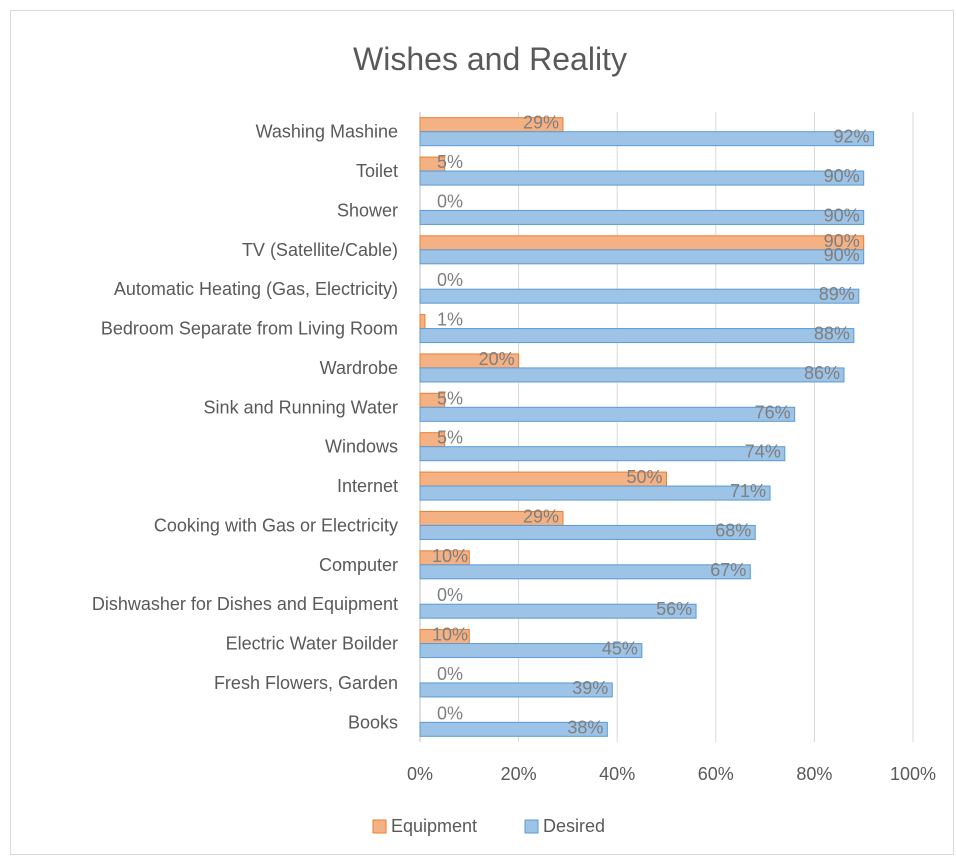 This screenshot has width=956, height=857. Describe the element at coordinates (617, 774) in the screenshot. I see `x-tick-label: 40%` at that location.